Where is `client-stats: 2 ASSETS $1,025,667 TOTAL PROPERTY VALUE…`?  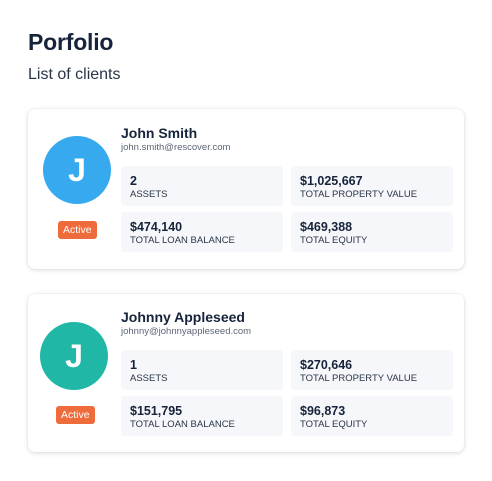 client-stats: 2 ASSETS $1,025,667 TOTAL PROPERTY VALUE… is located at coordinates (287, 209).